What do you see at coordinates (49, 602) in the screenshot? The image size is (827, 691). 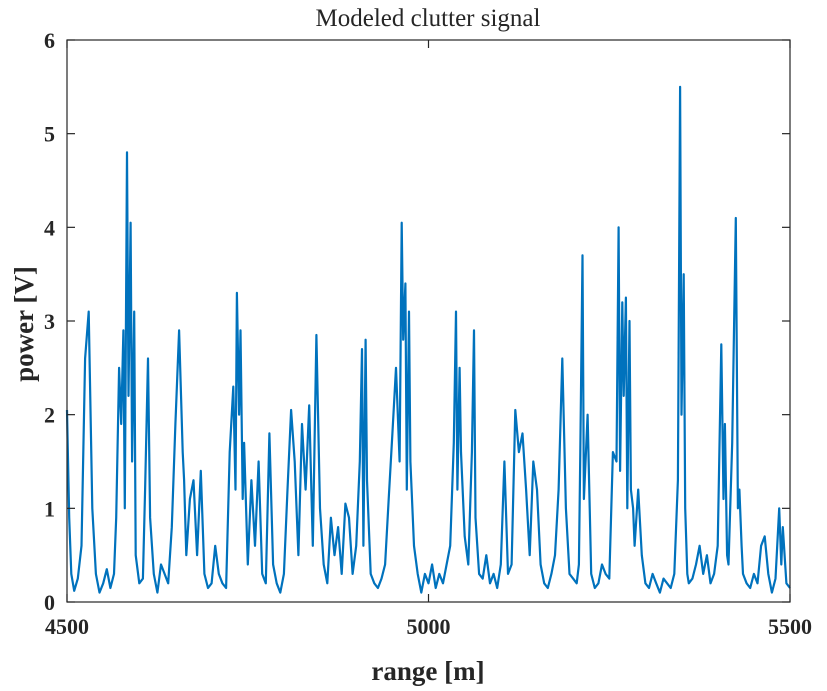 I see `y-tick-label: 0` at bounding box center [49, 602].